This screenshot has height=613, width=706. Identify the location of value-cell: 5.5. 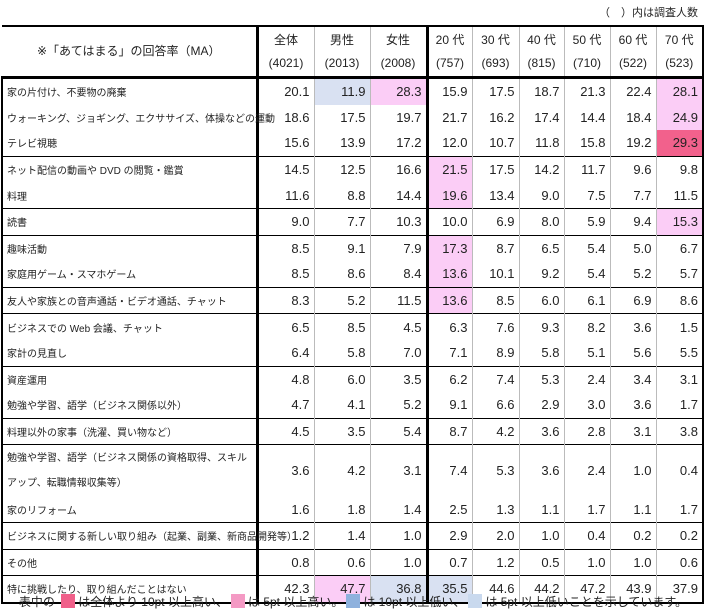
(679, 353).